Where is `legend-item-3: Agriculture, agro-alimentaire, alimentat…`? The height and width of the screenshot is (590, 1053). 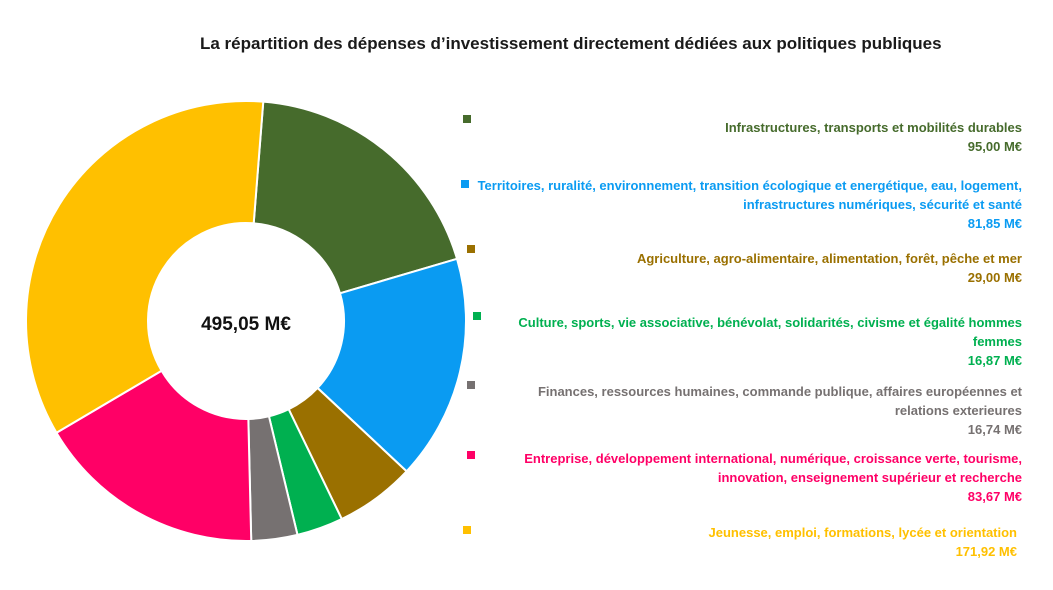 legend-item-3: Agriculture, agro-alimentaire, alimentat… is located at coordinates (797, 268).